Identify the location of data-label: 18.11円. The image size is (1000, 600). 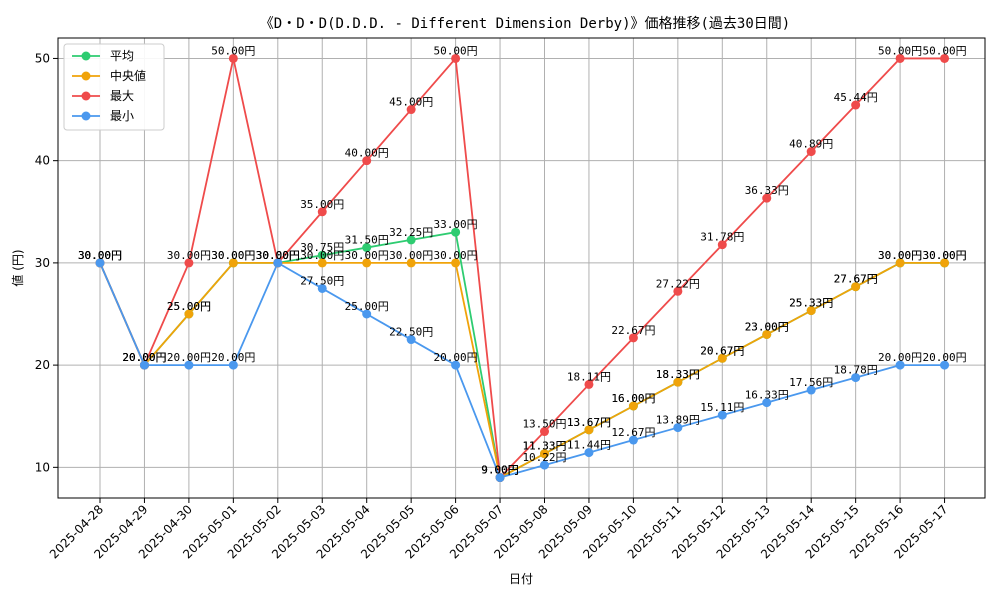
(589, 376).